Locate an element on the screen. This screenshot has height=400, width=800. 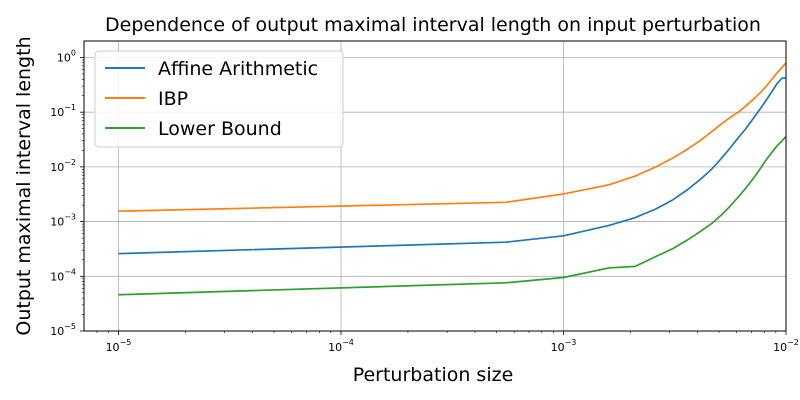
x-tick-label: 10⁻² is located at coordinates (786, 346).